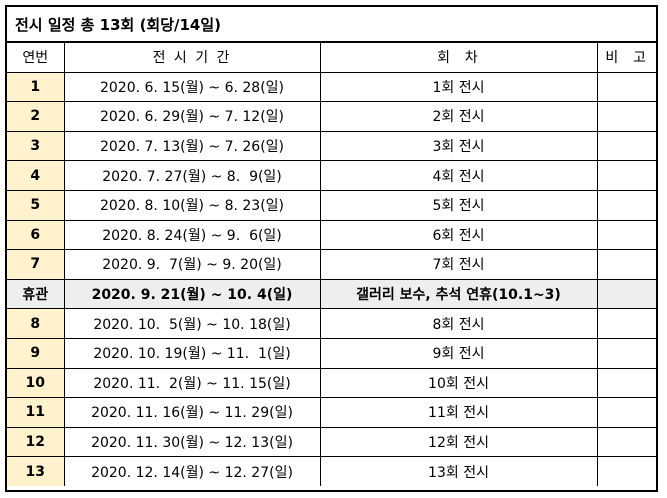 Image resolution: width=667 pixels, height=498 pixels. I want to click on table-row: 5 2020. 8. 10(월) ~ 8. 23(일) 5회 전시, so click(331, 205).